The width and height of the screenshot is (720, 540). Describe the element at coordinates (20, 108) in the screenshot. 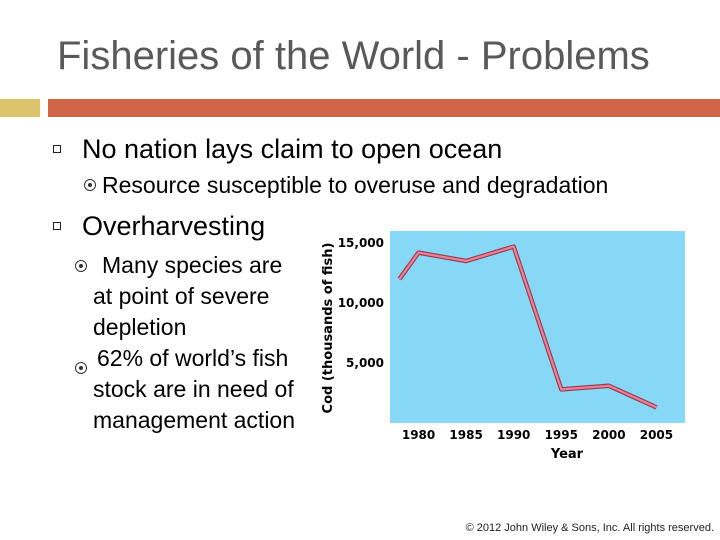

I see `title-accent-bar-left` at that location.